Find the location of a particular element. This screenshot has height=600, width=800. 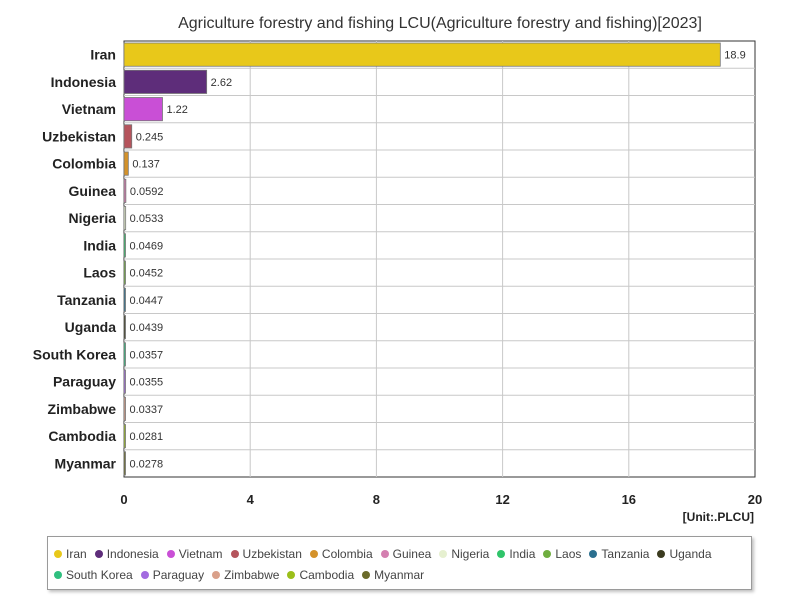

legend-label: Zimbabwe is located at coordinates (252, 574).